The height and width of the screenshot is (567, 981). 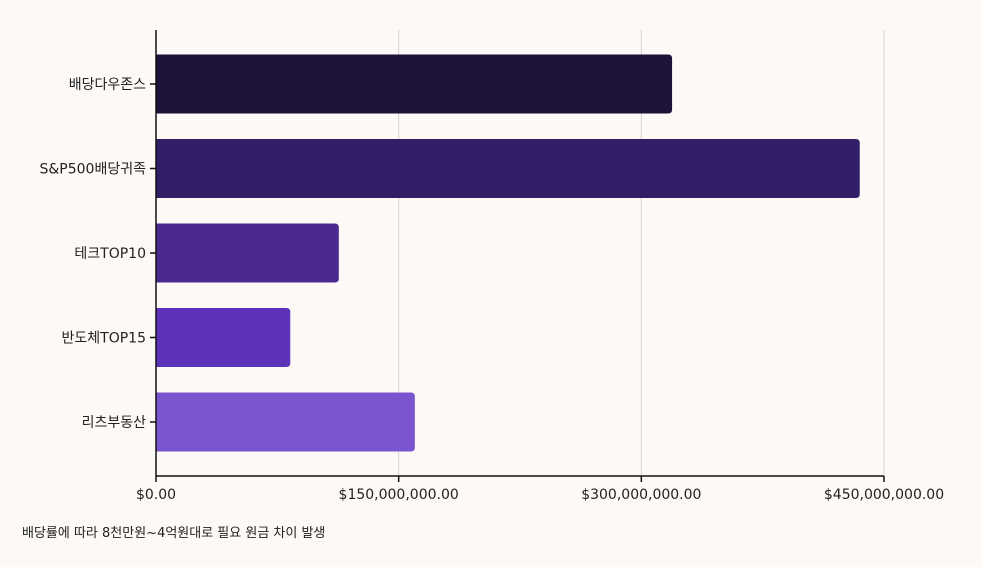 I want to click on y-tick-label: 리츠부동산, so click(x=114, y=423).